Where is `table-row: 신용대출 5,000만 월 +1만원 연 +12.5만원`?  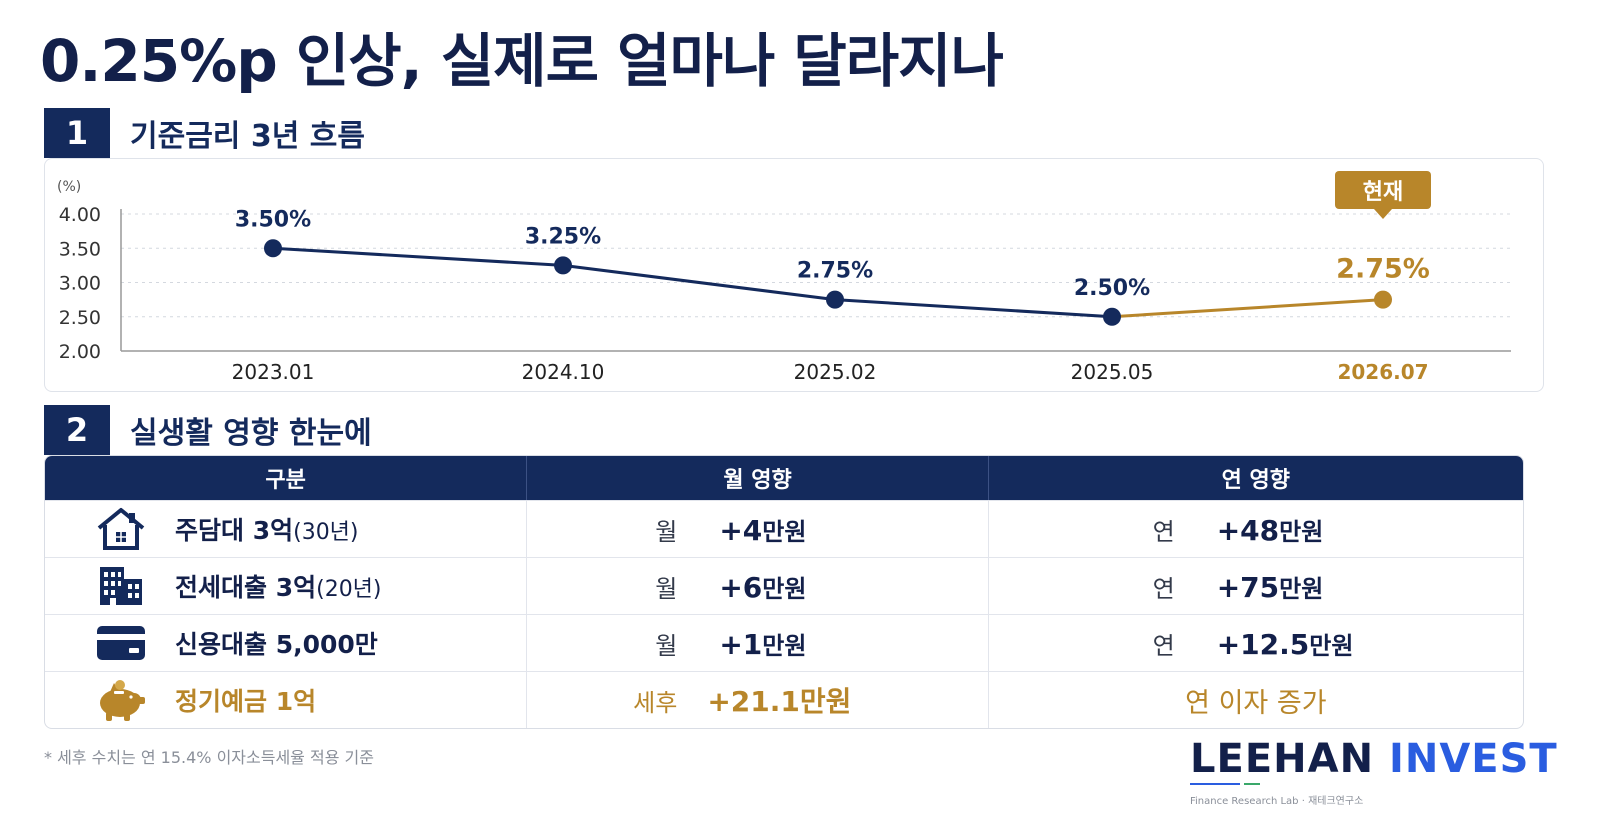
table-row: 신용대출 5,000만 월 +1만원 연 +12.5만원 is located at coordinates (784, 642).